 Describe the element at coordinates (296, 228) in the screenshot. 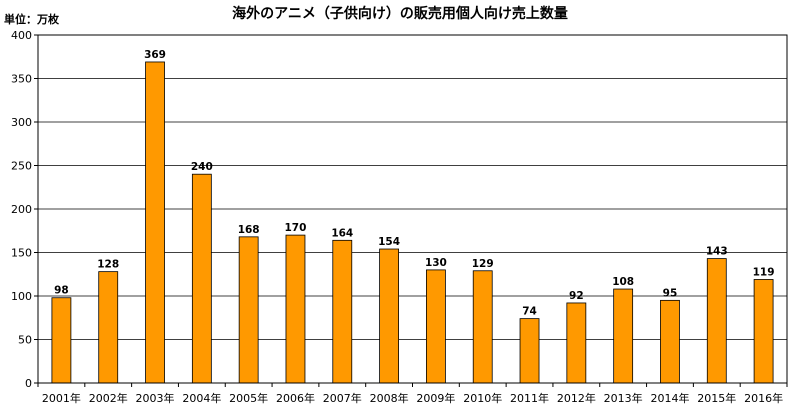

I see `data-label: 170` at that location.